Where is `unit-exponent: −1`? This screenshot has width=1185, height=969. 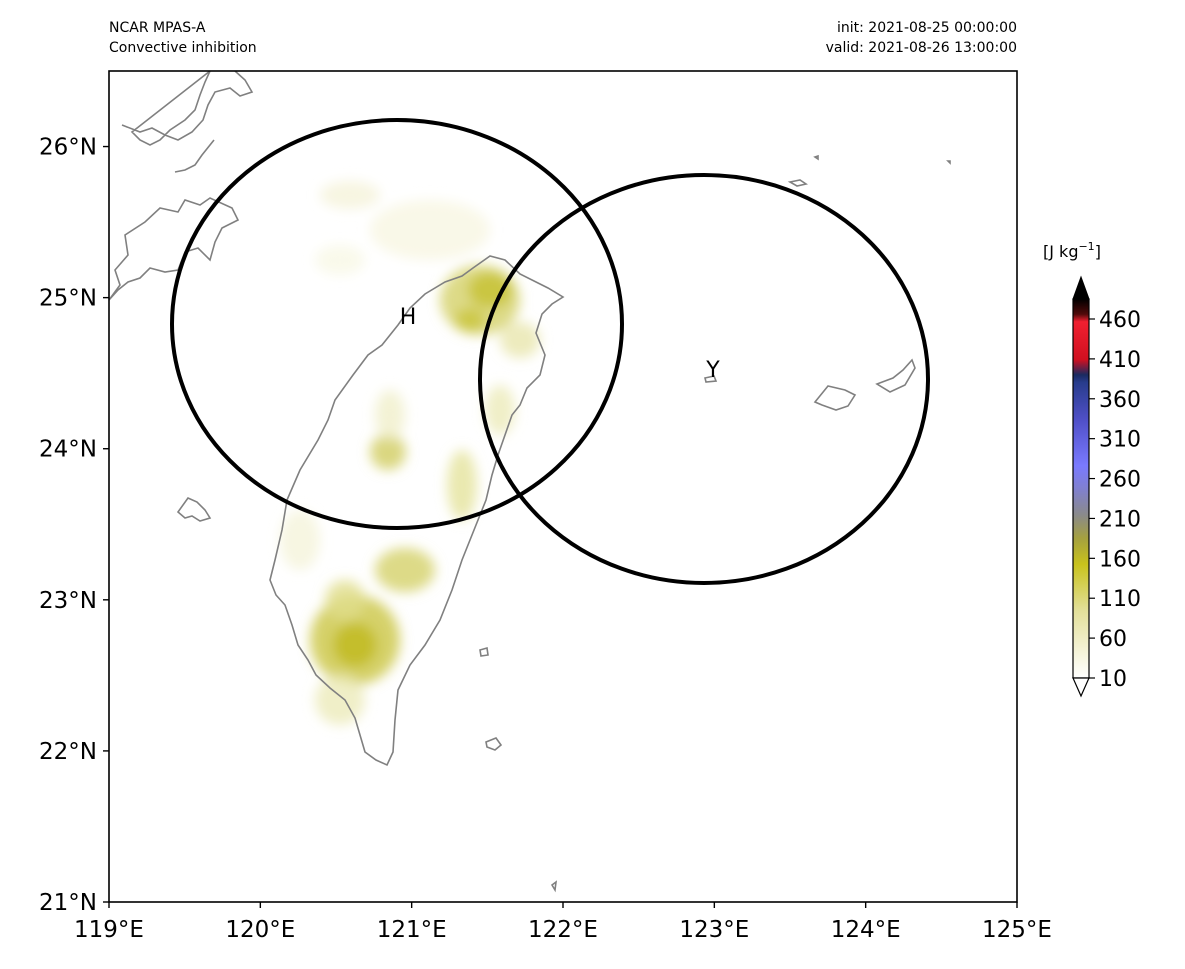 unit-exponent: −1 is located at coordinates (1086, 246).